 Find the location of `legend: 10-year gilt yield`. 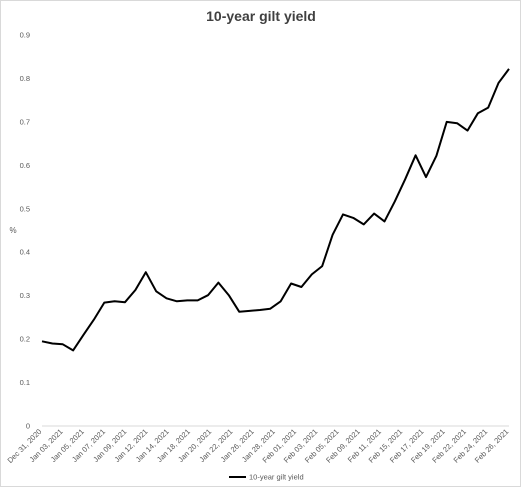

legend: 10-year gilt yield is located at coordinates (266, 477).